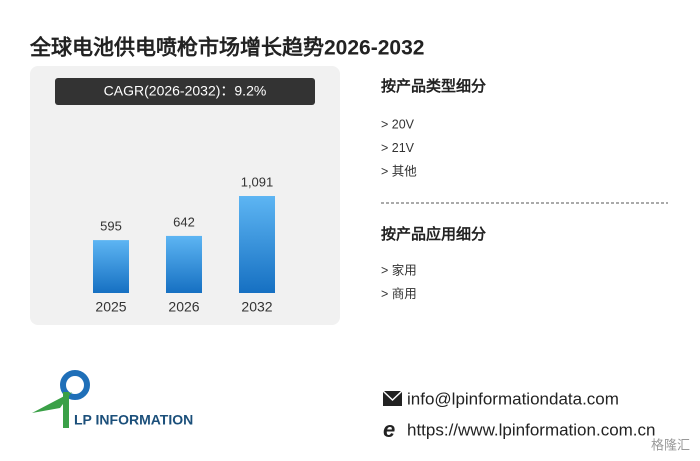  What do you see at coordinates (256, 307) in the screenshot?
I see `x-tick-label: 2032` at bounding box center [256, 307].